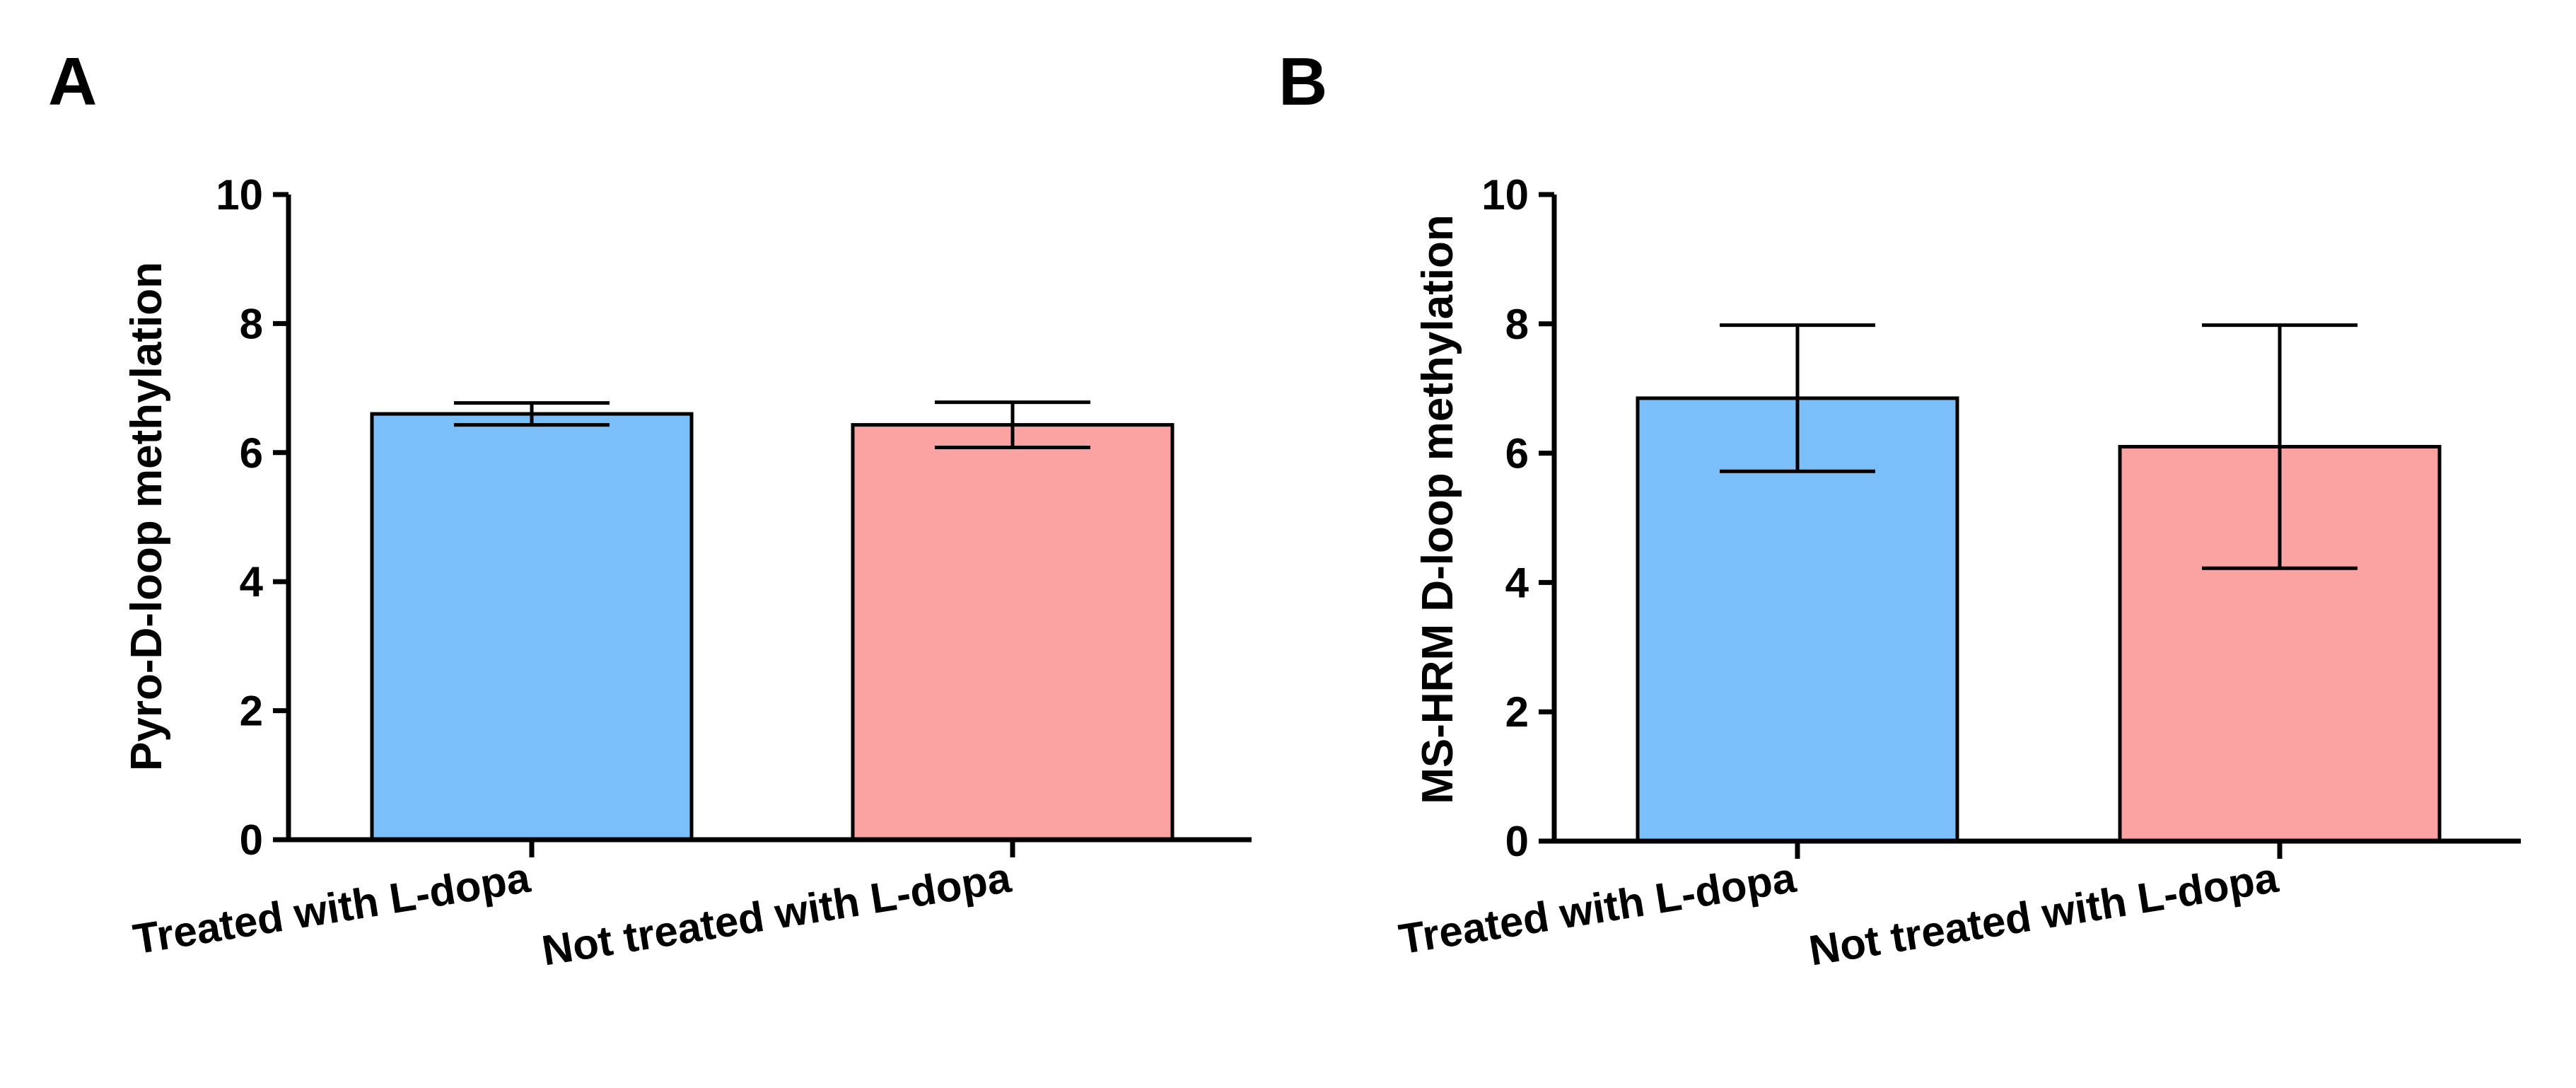 The image size is (2576, 1088). Describe the element at coordinates (1438, 509) in the screenshot. I see `panel-b-y-axis-title: MS-HRM D-loop methylation` at that location.